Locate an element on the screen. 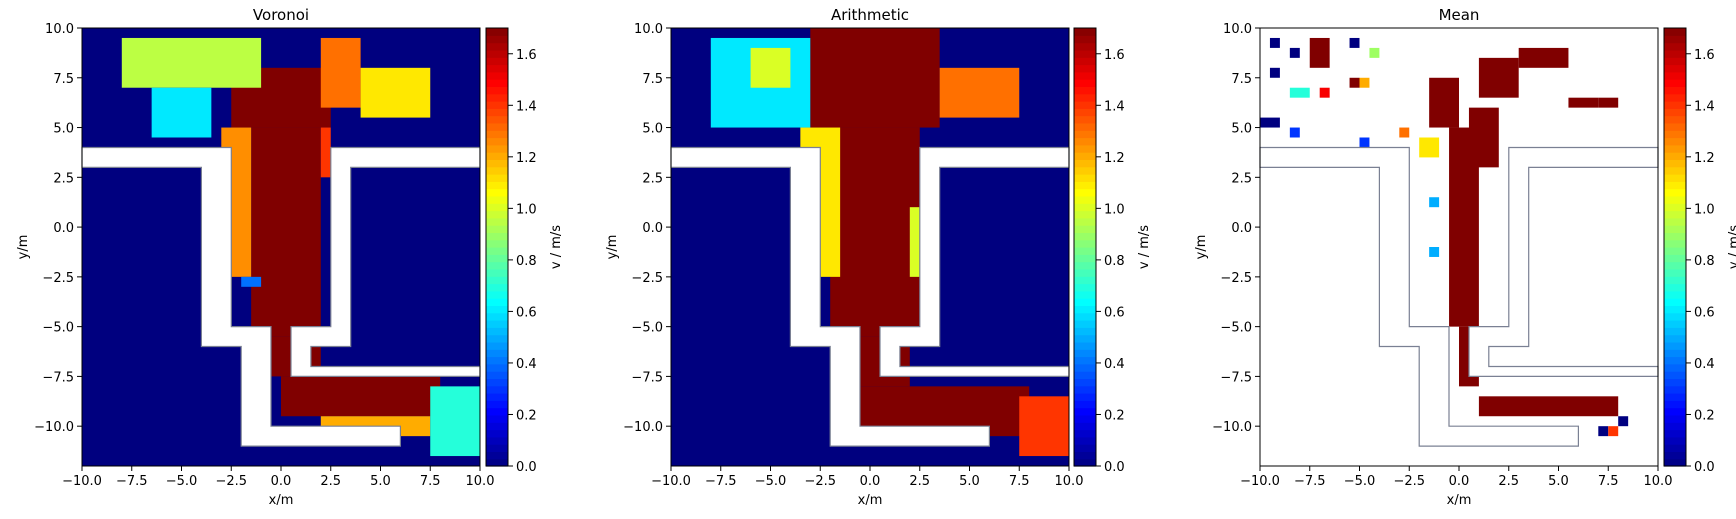 This screenshot has width=1736, height=519. colorbar-tick-label: 1.2 is located at coordinates (526, 158).